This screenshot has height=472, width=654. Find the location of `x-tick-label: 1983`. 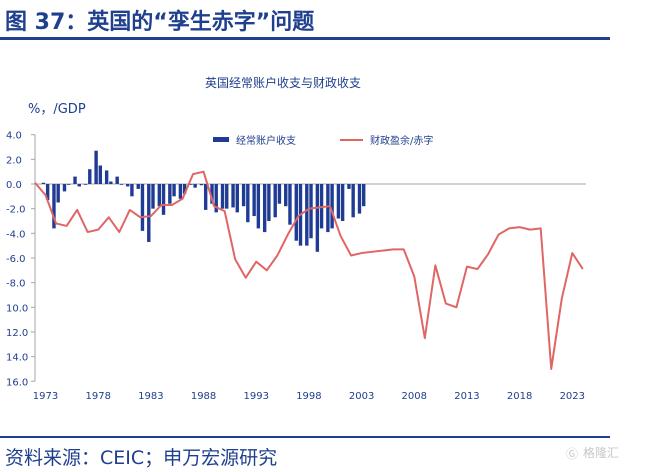

x-tick-label: 1983 is located at coordinates (150, 396).